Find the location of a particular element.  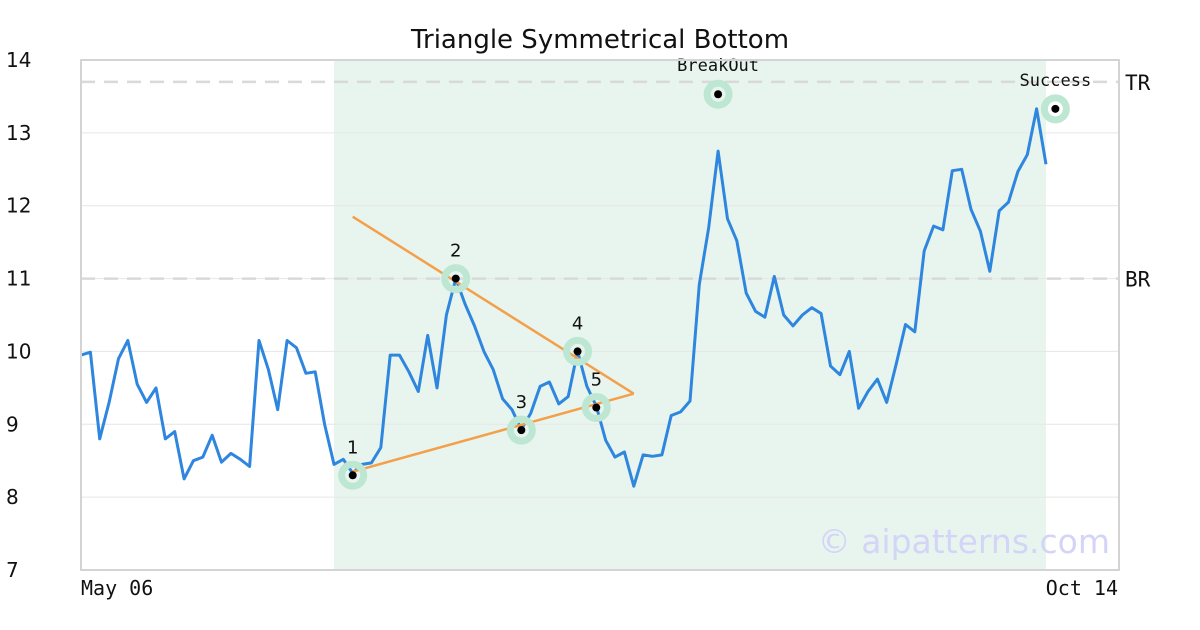

pattern-point-5-dot is located at coordinates (596, 407).